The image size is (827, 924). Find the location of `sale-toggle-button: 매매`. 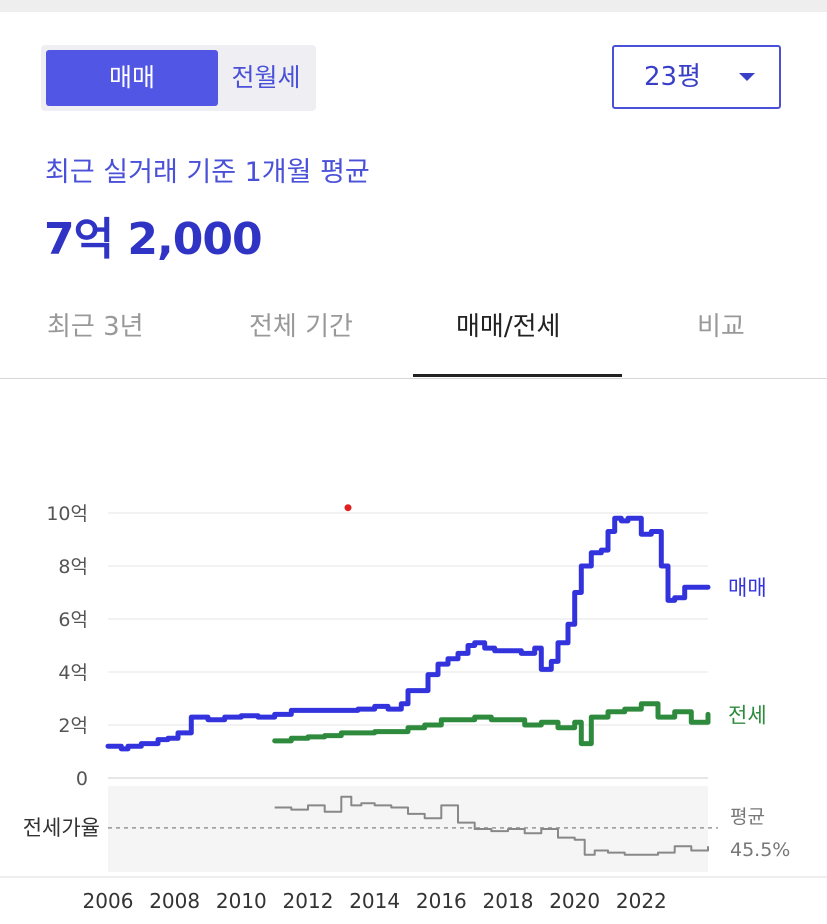

sale-toggle-button: 매매 is located at coordinates (132, 78).